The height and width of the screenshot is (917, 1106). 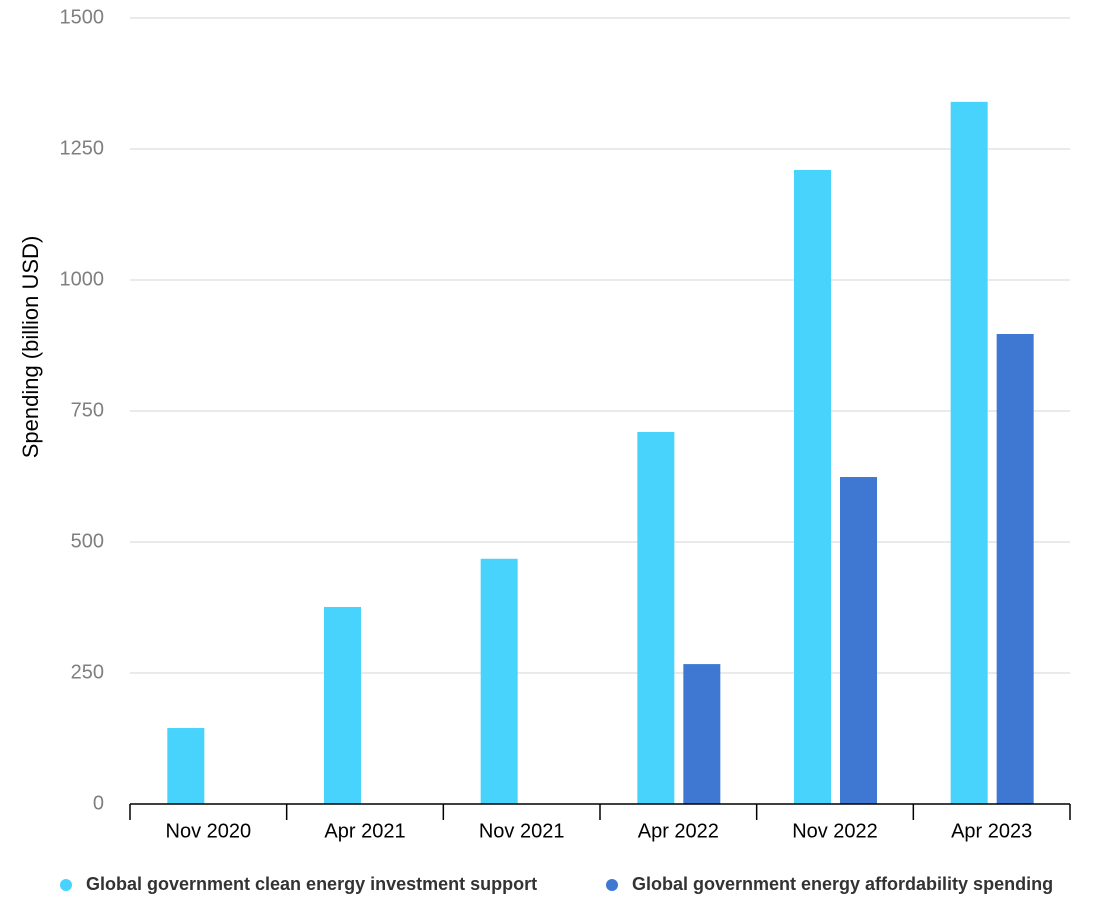 I want to click on x-tick-label: Apr 2021, so click(x=364, y=831).